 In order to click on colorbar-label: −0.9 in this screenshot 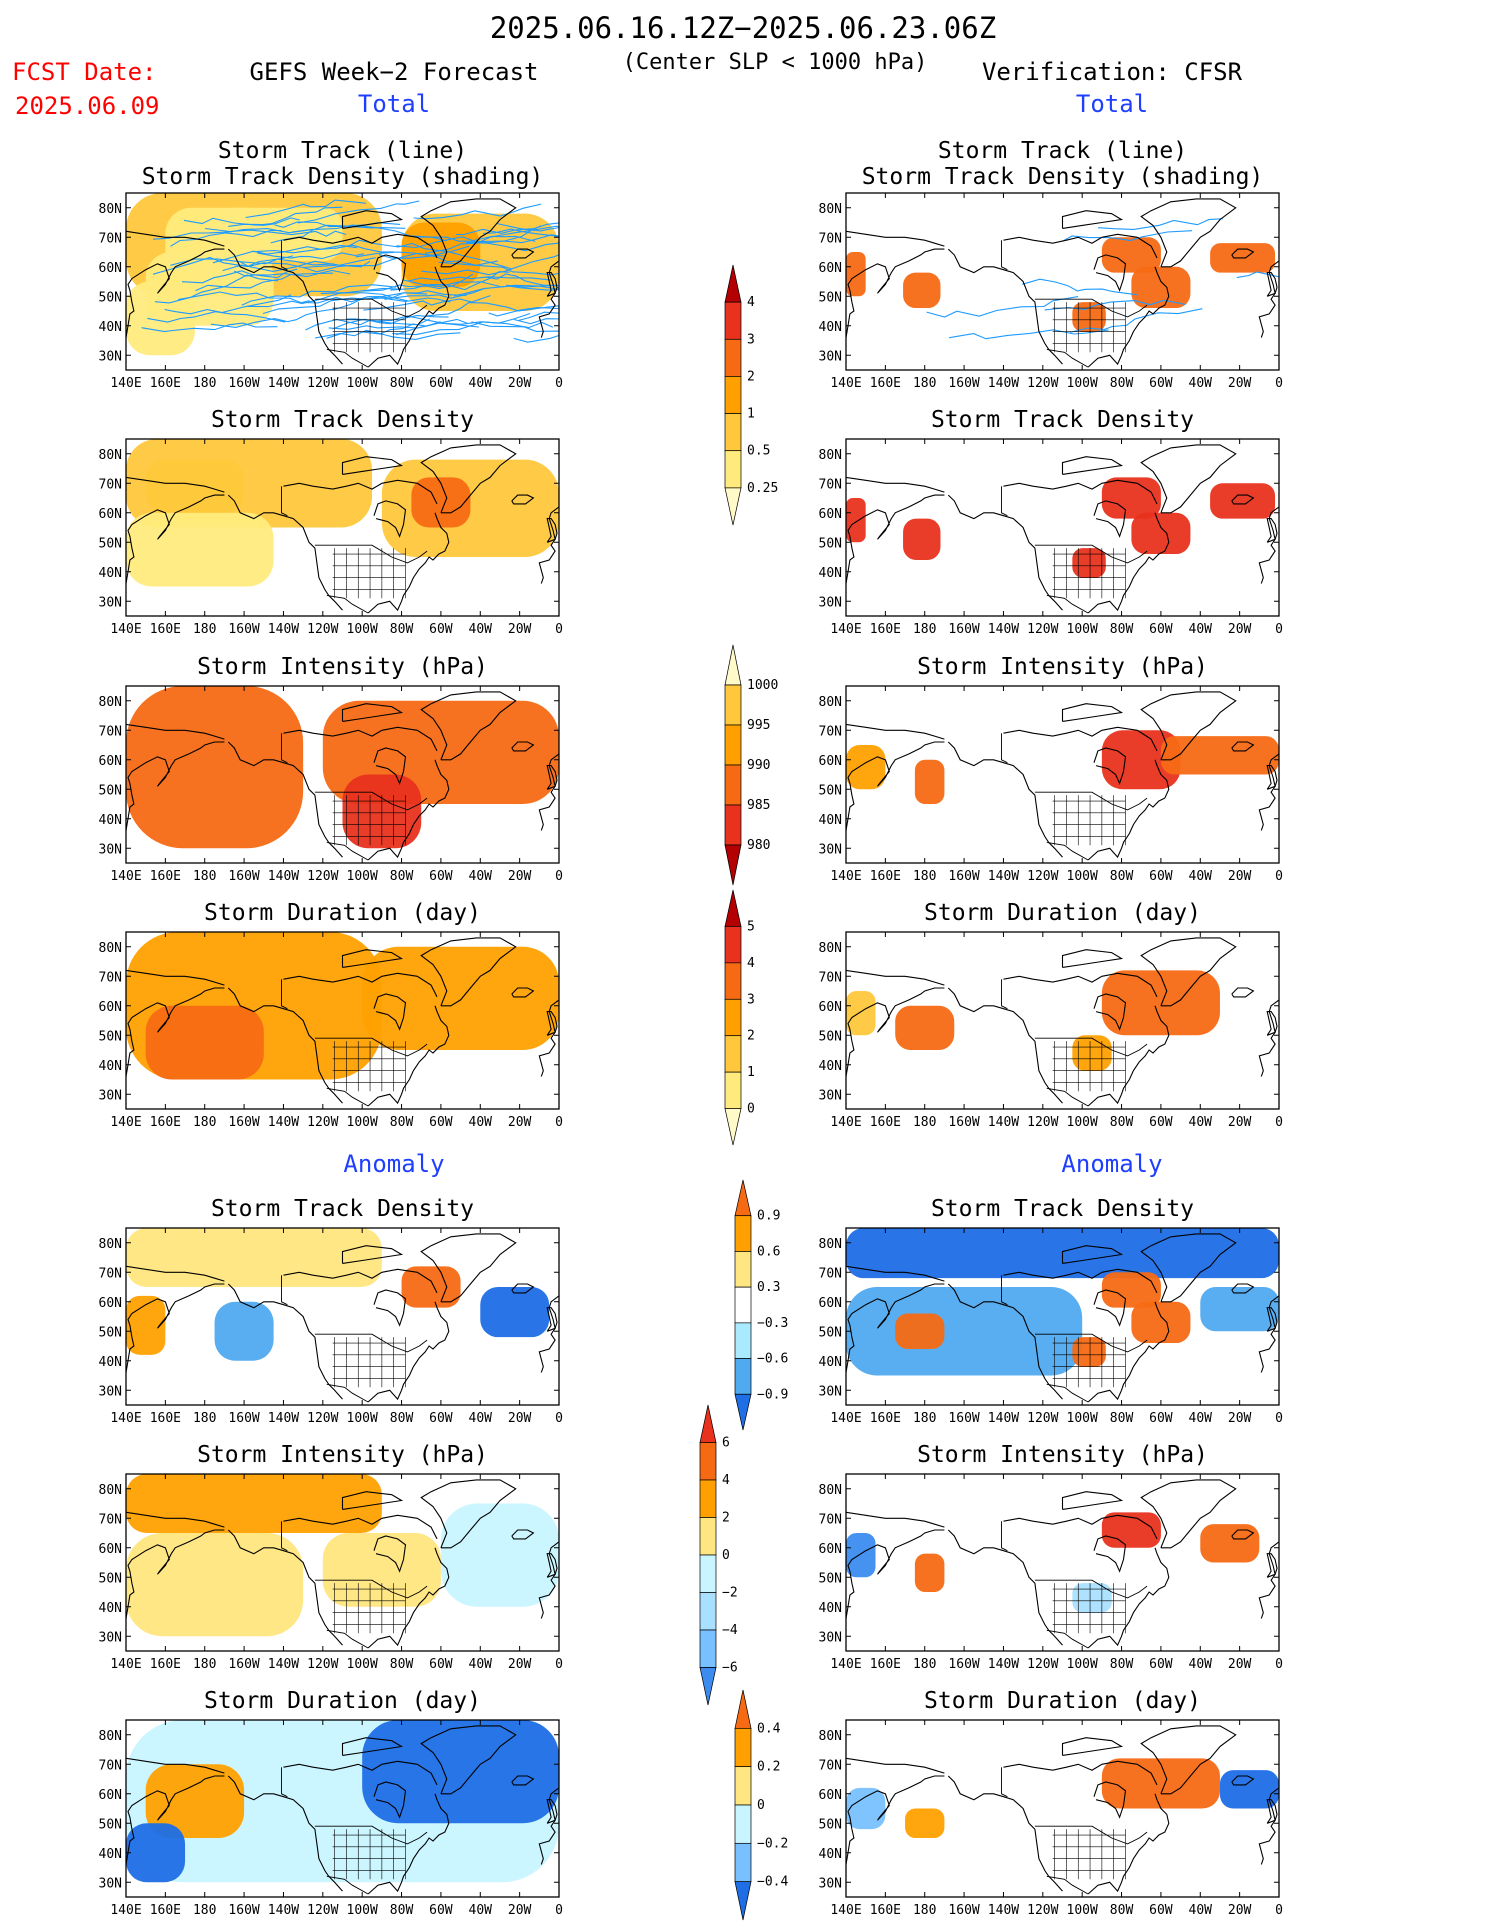, I will do `click(772, 1394)`.